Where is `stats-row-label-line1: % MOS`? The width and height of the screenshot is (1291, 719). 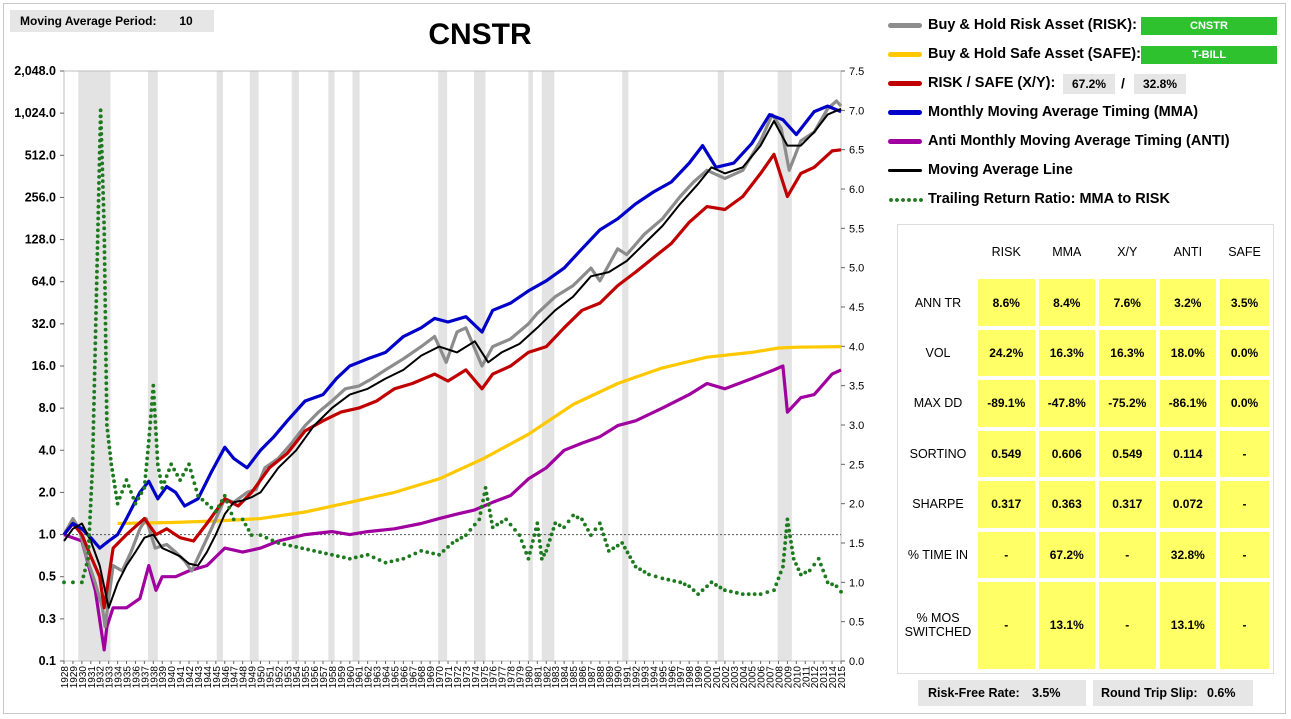
stats-row-label-line1: % MOS is located at coordinates (938, 618).